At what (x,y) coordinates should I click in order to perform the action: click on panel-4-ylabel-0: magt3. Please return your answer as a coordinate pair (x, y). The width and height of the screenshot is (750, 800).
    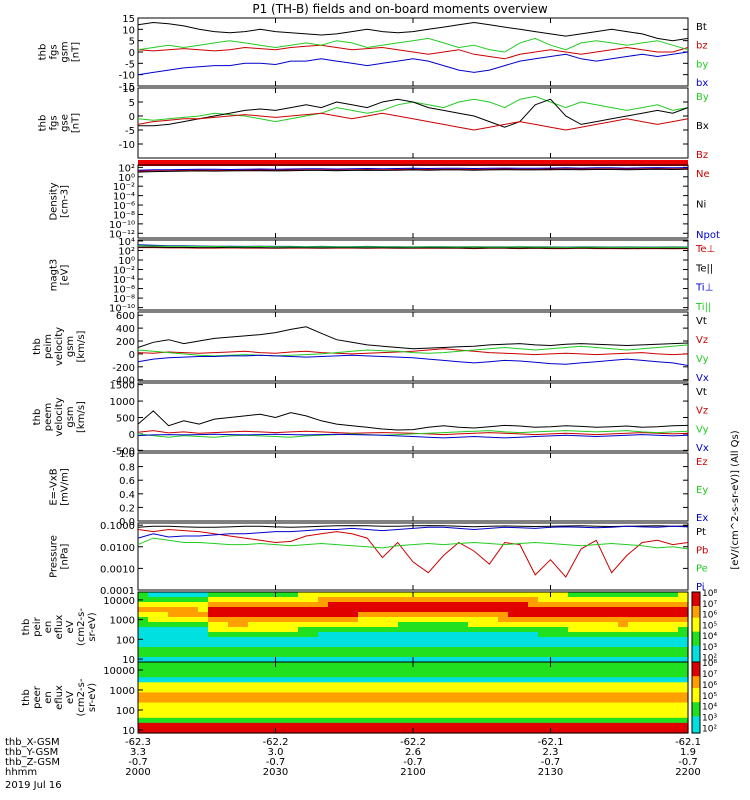
    Looking at the image, I should click on (54, 275).